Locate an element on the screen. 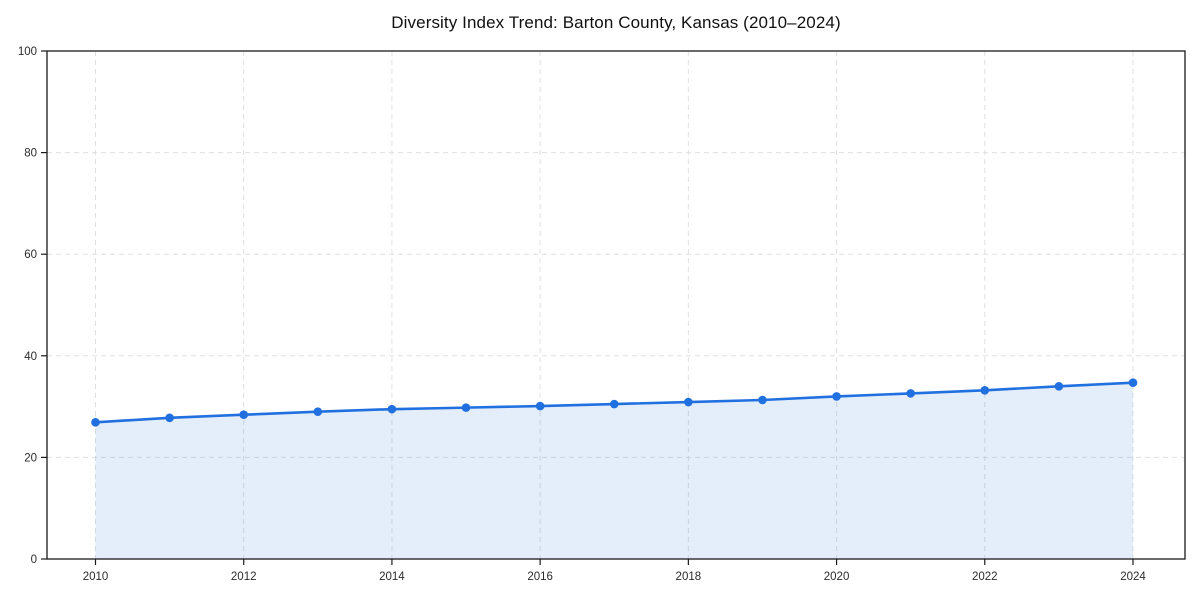 This screenshot has height=600, width=1200. y-tick-label: 0 is located at coordinates (34, 560).